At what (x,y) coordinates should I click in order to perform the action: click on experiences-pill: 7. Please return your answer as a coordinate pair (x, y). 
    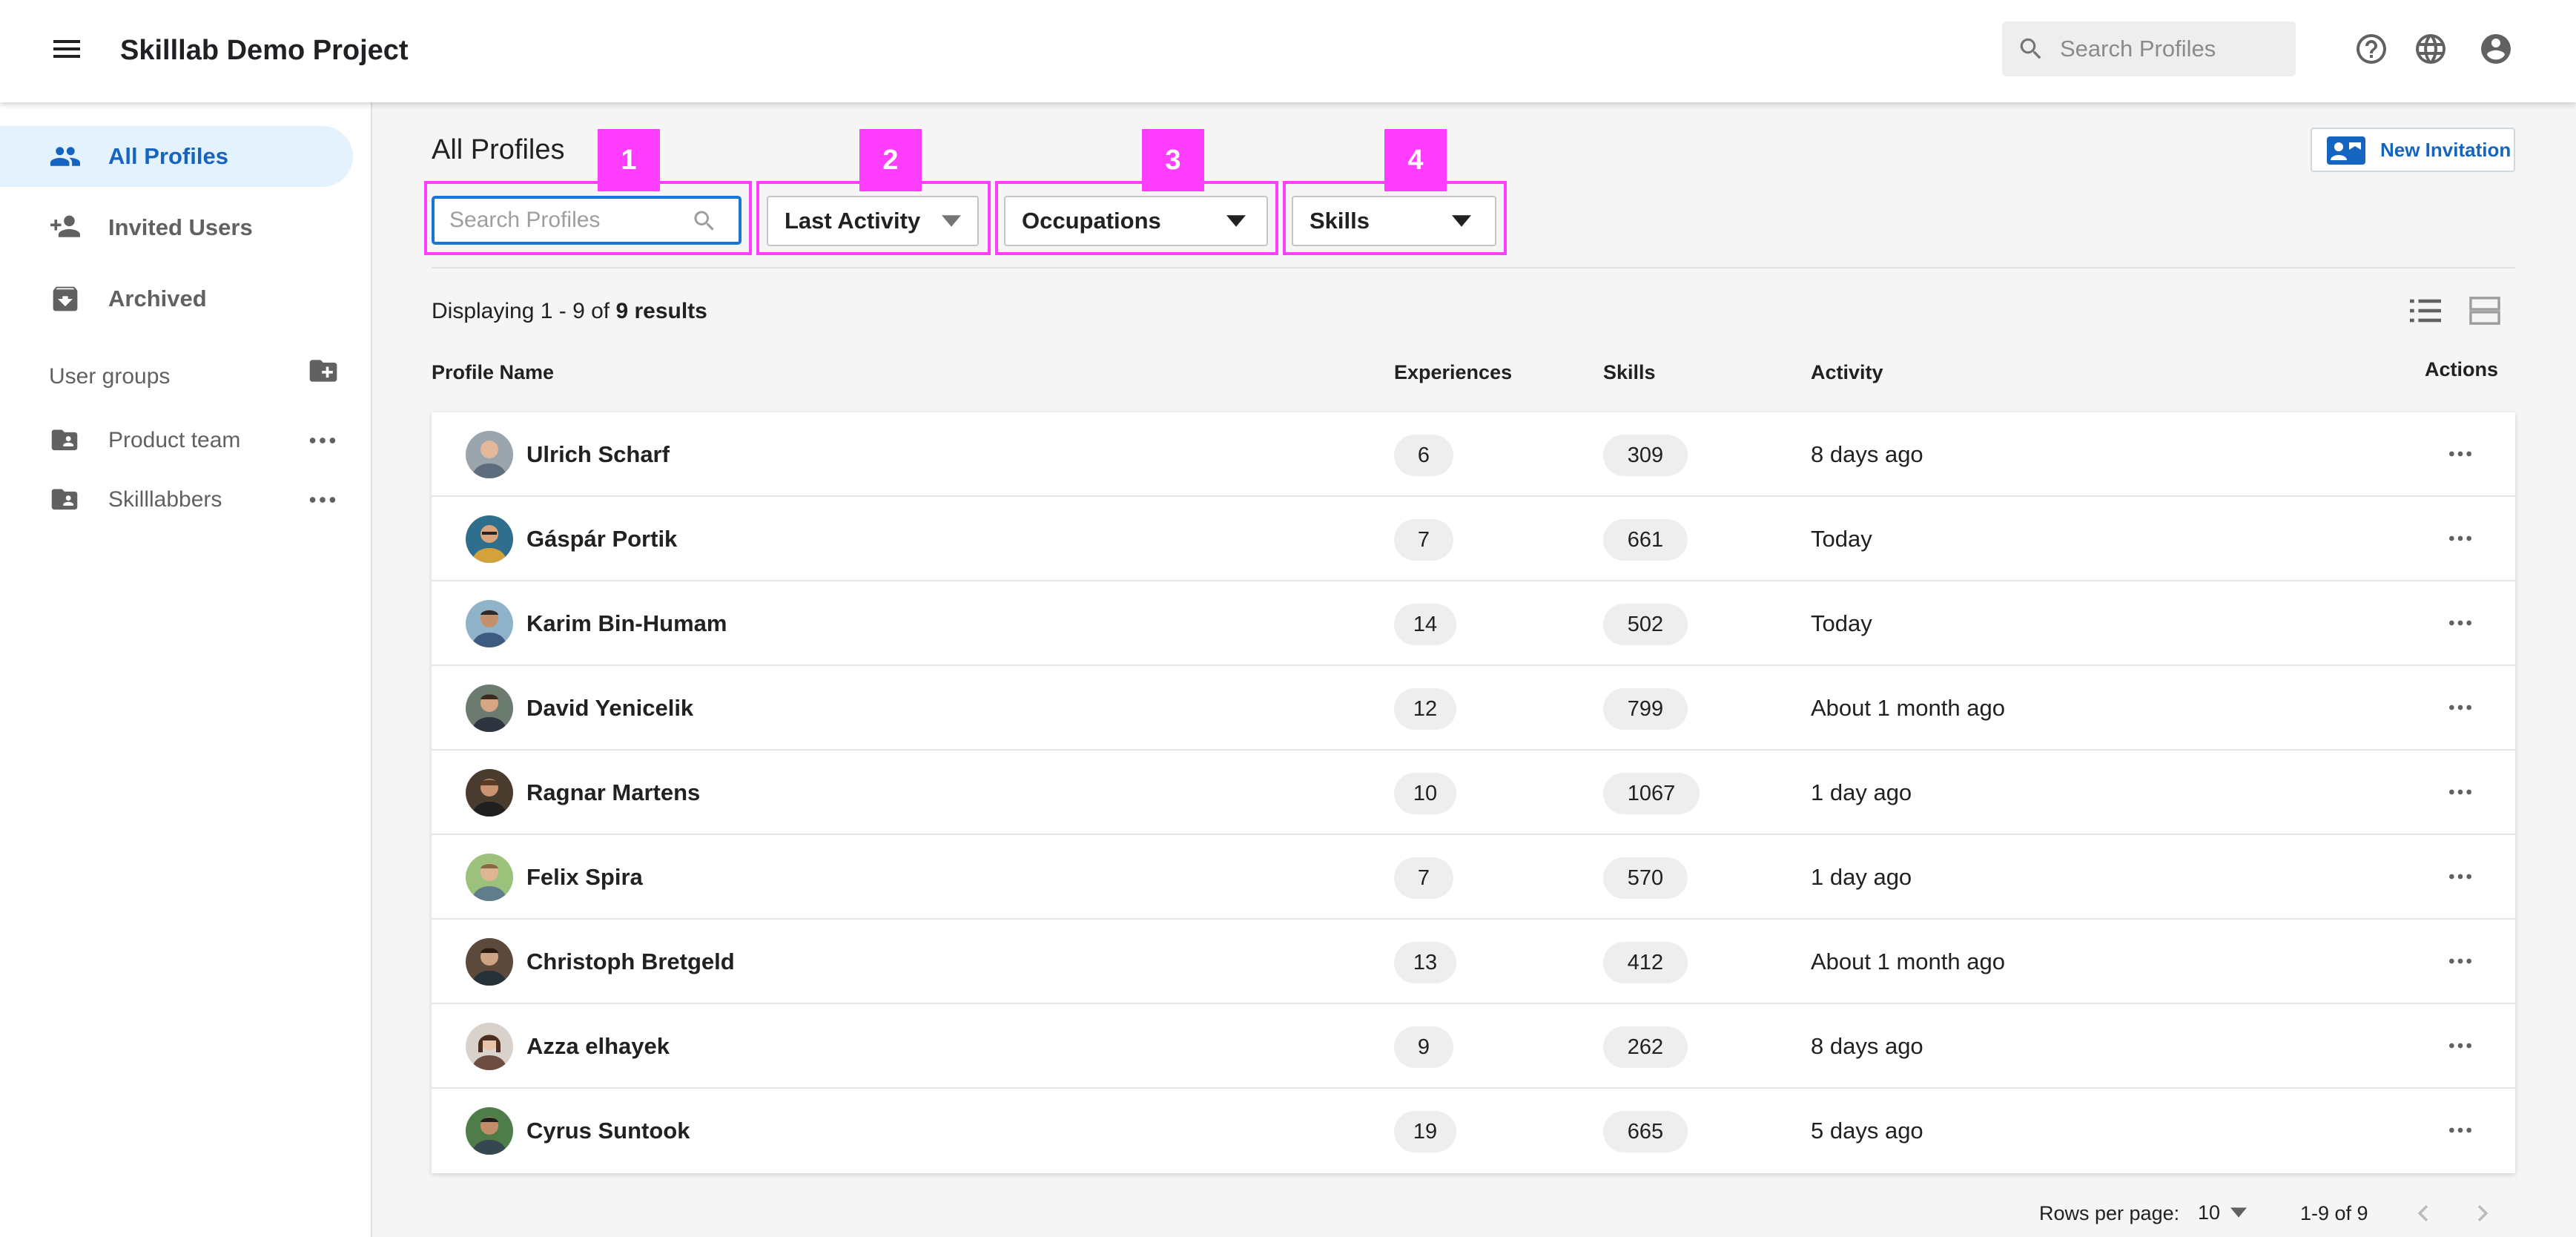
    Looking at the image, I should click on (1423, 878).